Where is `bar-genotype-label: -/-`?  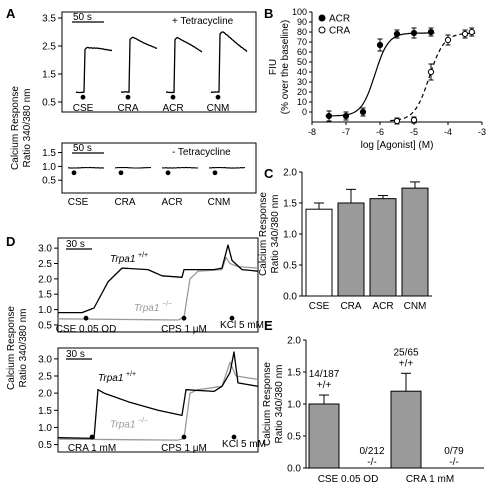
bar-genotype-label: -/- is located at coordinates (453, 462).